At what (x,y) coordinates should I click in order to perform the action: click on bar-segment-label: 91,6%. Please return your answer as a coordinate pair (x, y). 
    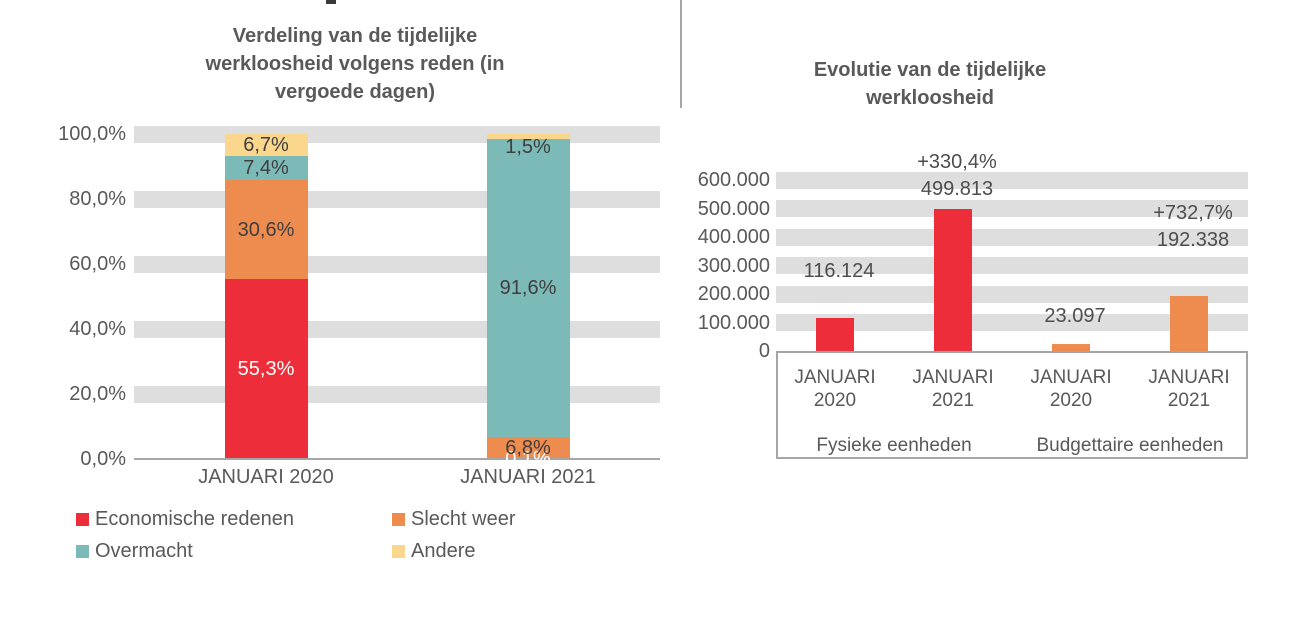
    Looking at the image, I should click on (528, 287).